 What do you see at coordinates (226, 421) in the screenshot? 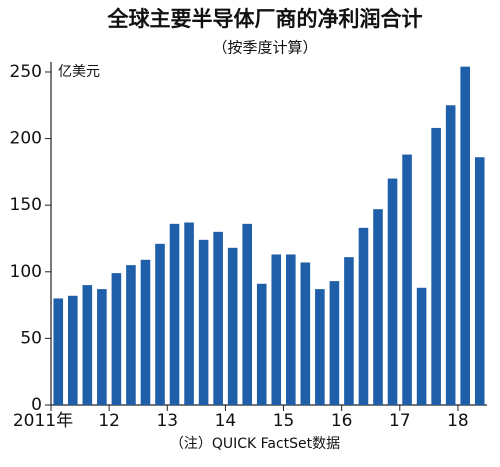
I see `x-tick-label: 14` at bounding box center [226, 421].